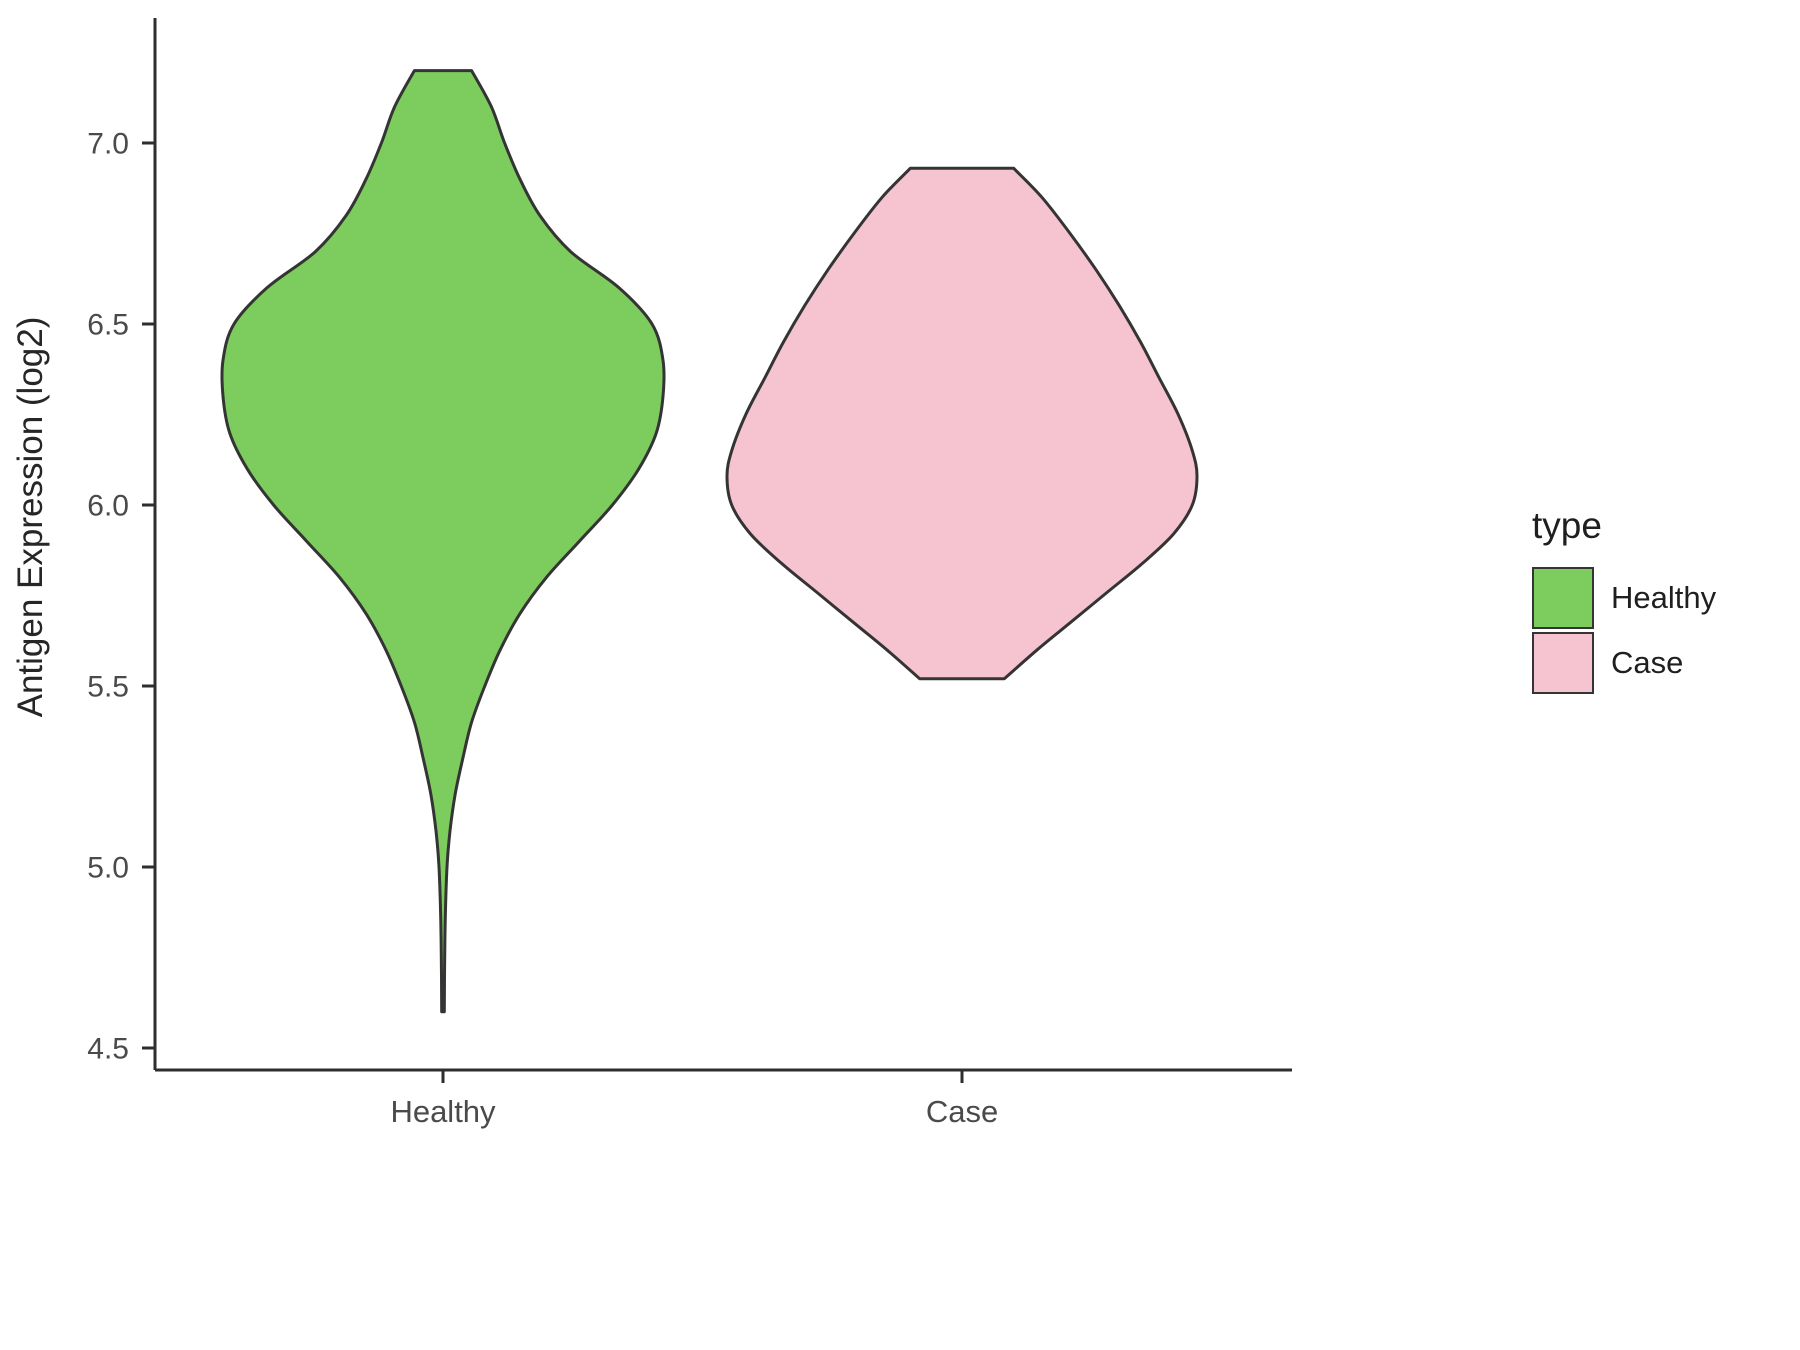 The image size is (1800, 1350). I want to click on y-tick-label: 6.0, so click(108, 506).